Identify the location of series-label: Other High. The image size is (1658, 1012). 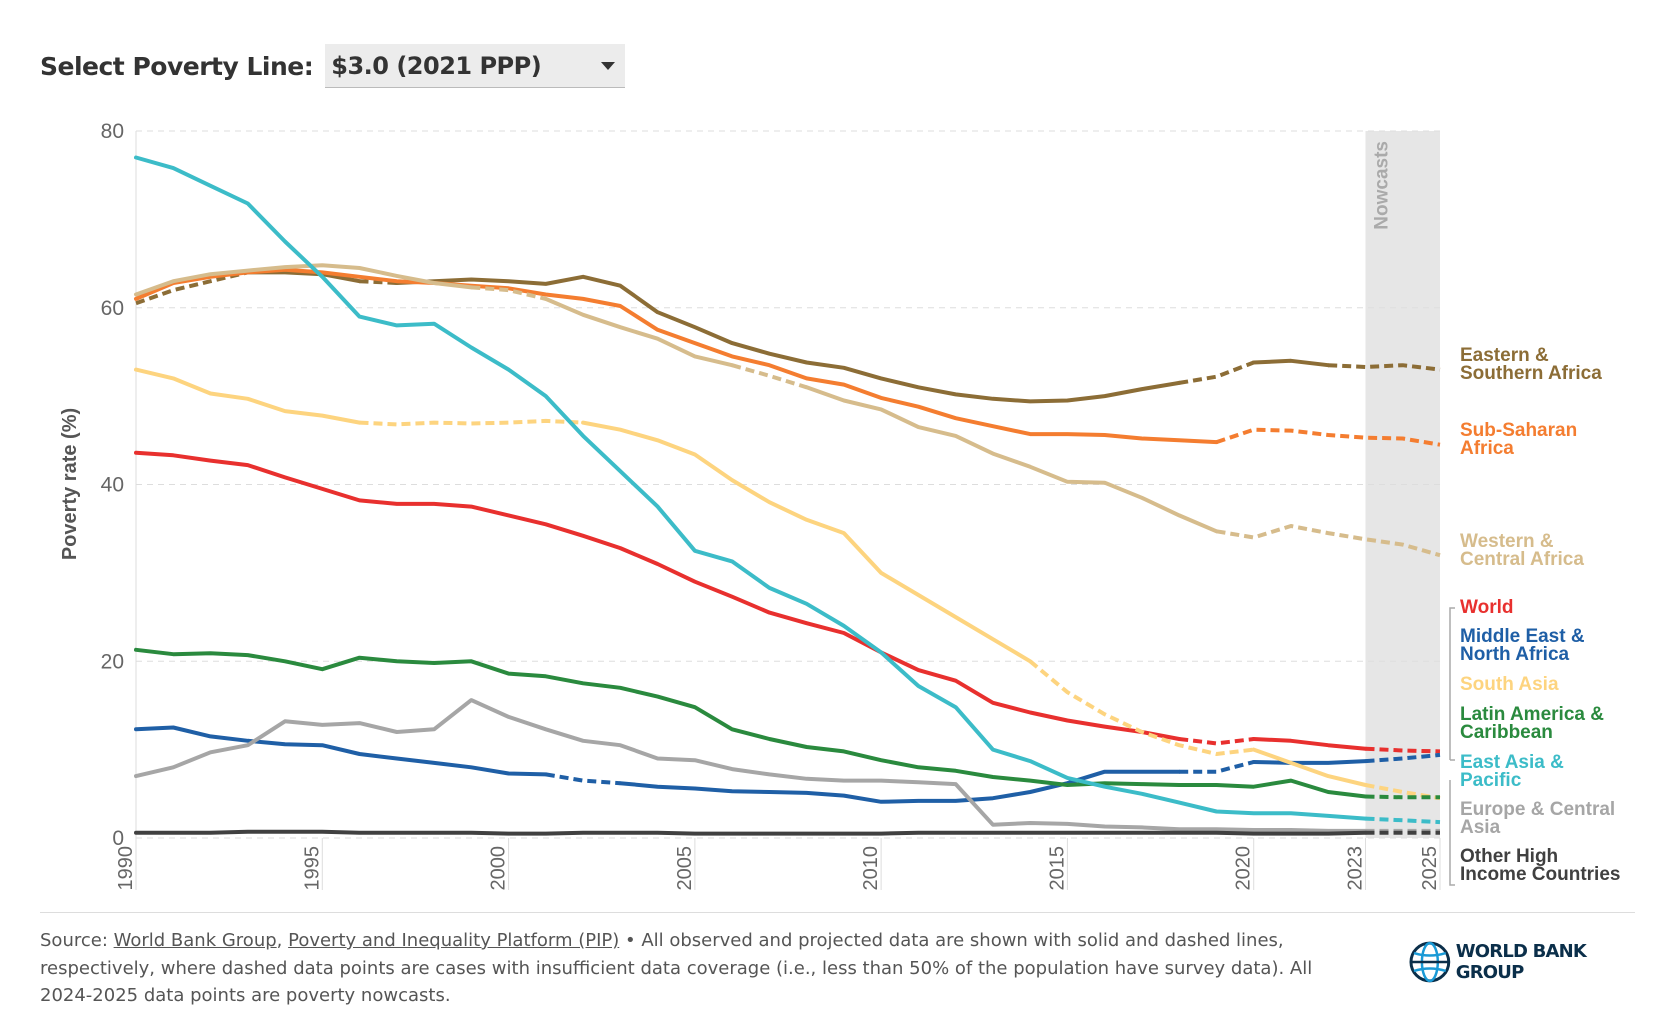
(1509, 856).